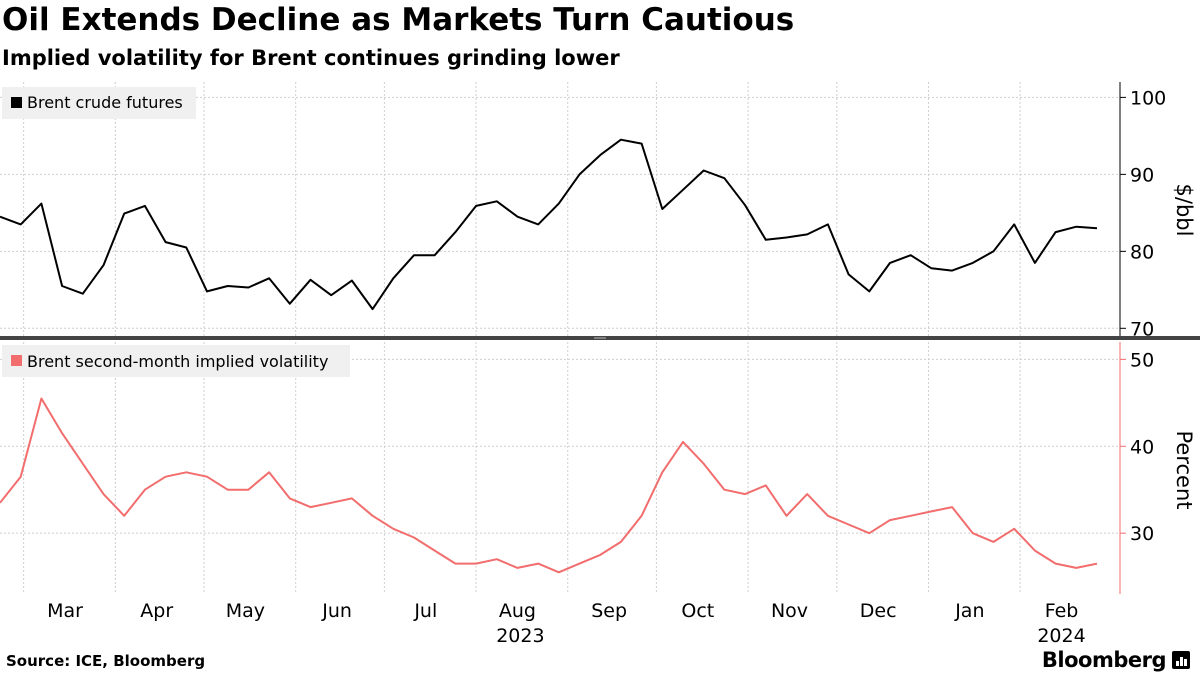 Image resolution: width=1200 pixels, height=675 pixels. What do you see at coordinates (425, 611) in the screenshot?
I see `x-month-label: Jul` at bounding box center [425, 611].